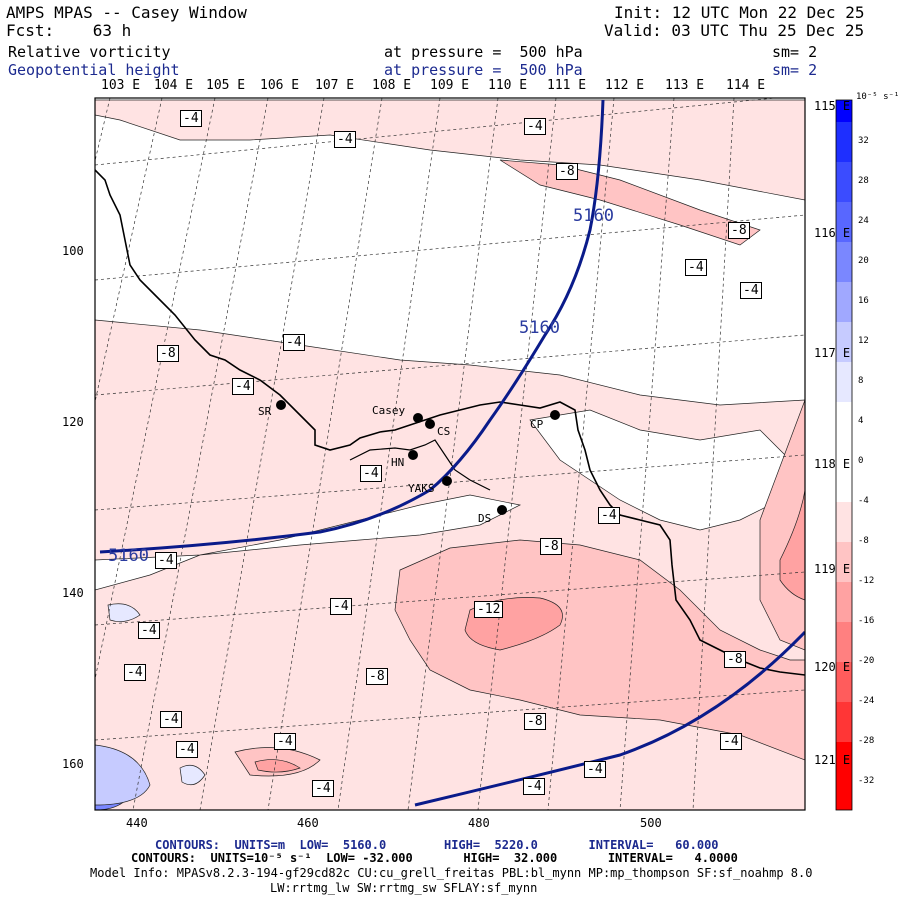 This screenshot has width=900, height=900. Describe the element at coordinates (226, 85) in the screenshot. I see `lon-label: 105 E` at that location.